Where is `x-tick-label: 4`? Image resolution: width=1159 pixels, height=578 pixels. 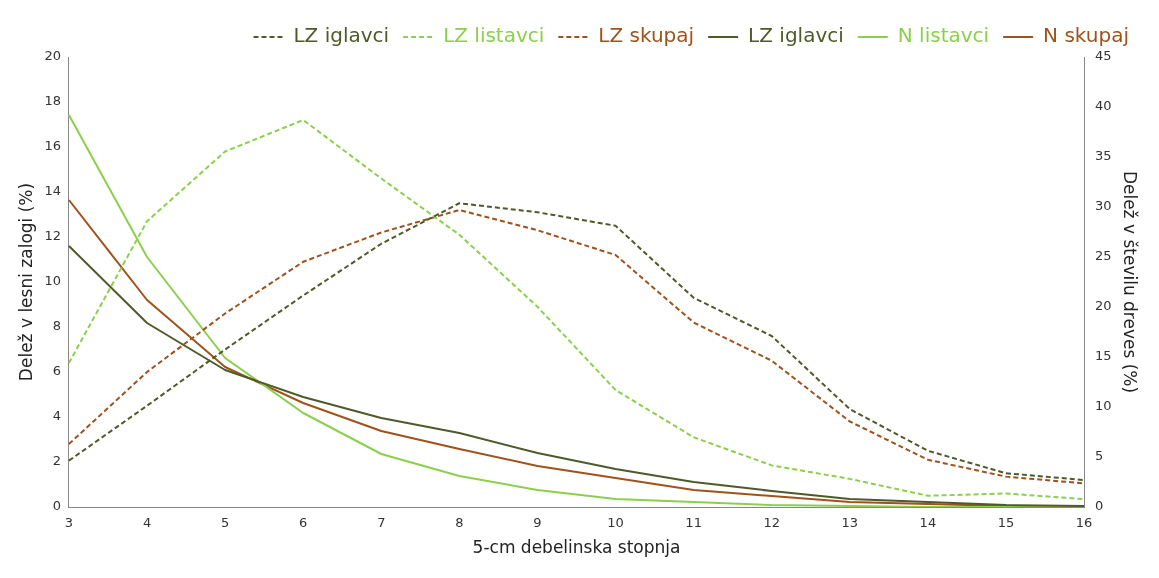 x-tick-label: 4 is located at coordinates (147, 523).